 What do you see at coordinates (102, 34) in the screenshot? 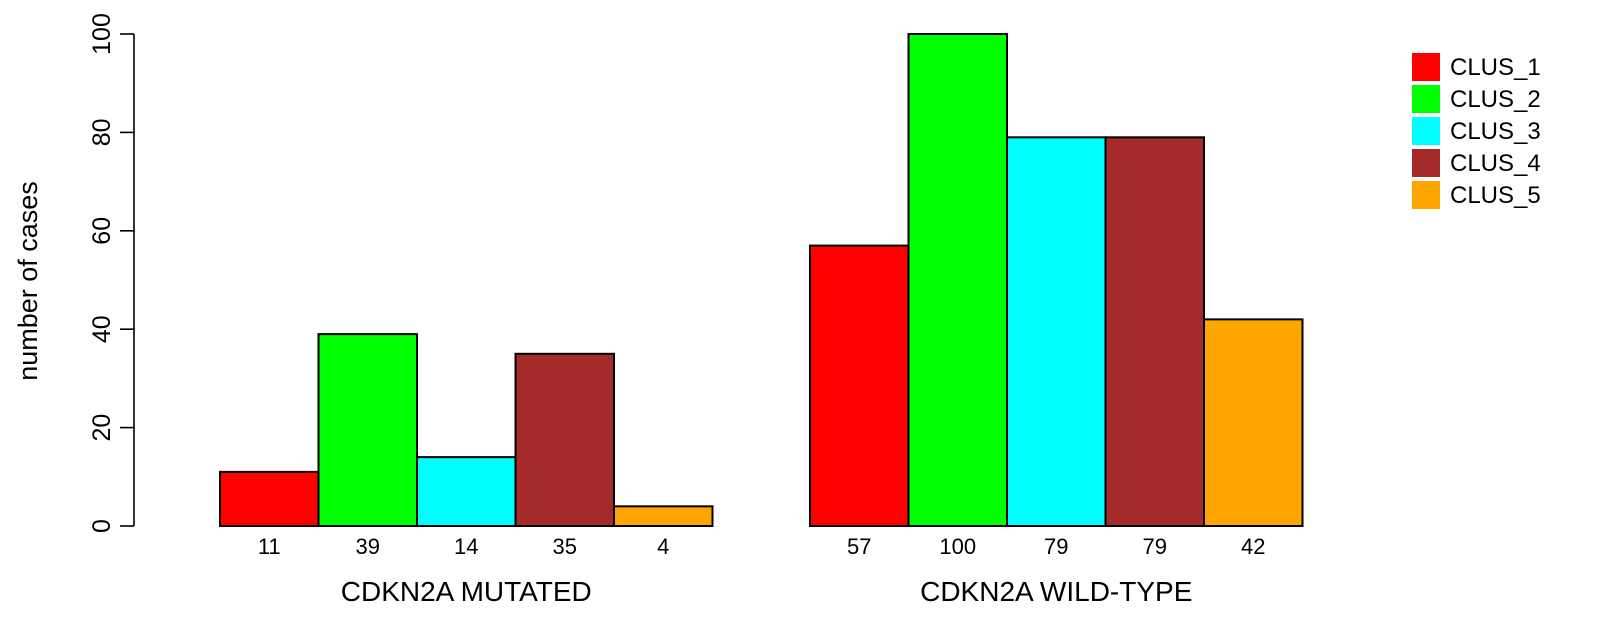
I see `y-tick-label: 100` at bounding box center [102, 34].